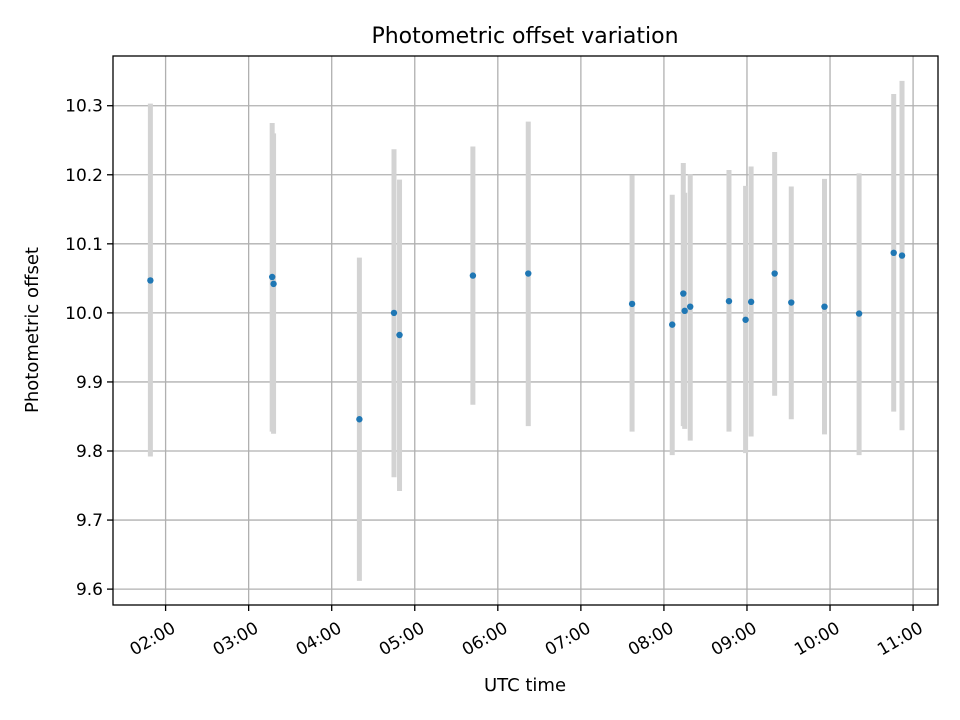  What do you see at coordinates (32, 330) in the screenshot?
I see `y-axis-label: Photometric offset` at bounding box center [32, 330].